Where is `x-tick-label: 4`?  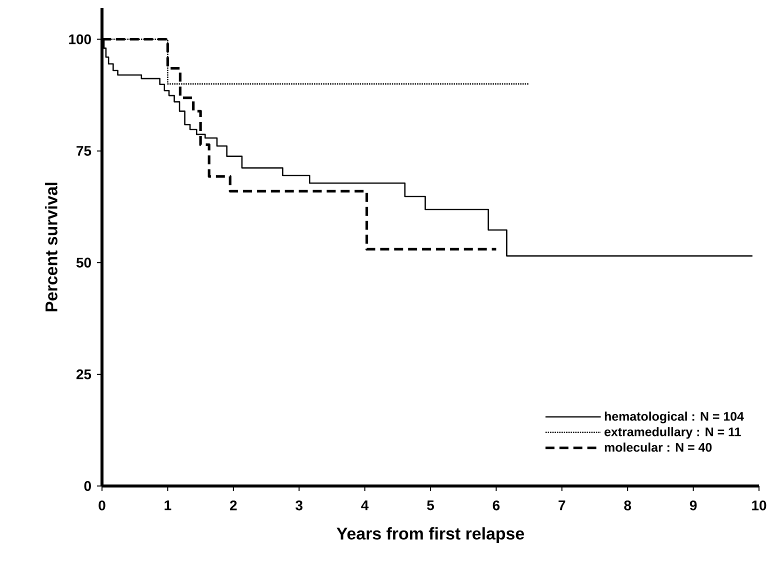 x-tick-label: 4 is located at coordinates (365, 505).